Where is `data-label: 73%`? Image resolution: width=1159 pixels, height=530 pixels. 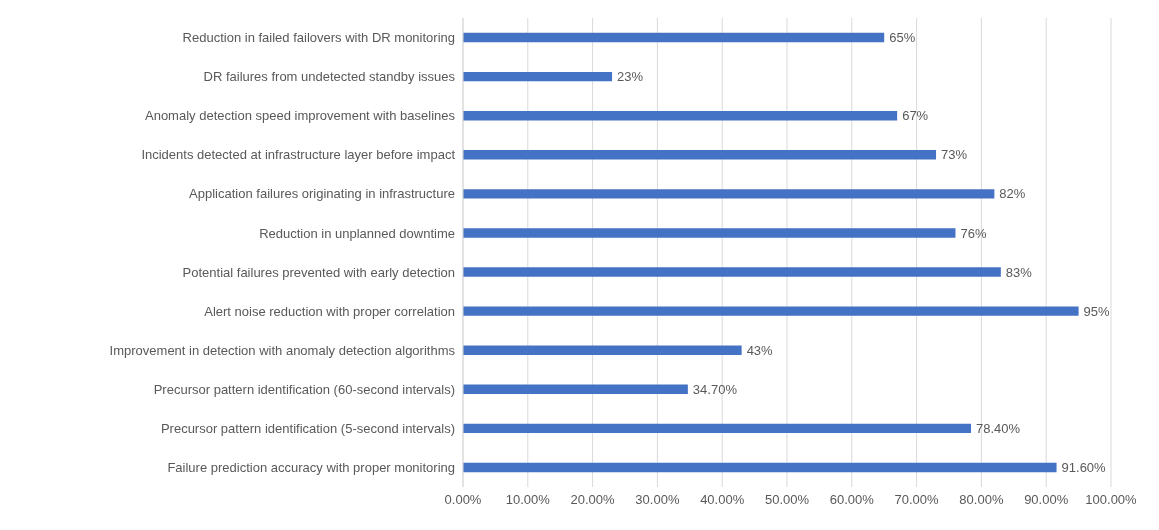 data-label: 73% is located at coordinates (954, 155).